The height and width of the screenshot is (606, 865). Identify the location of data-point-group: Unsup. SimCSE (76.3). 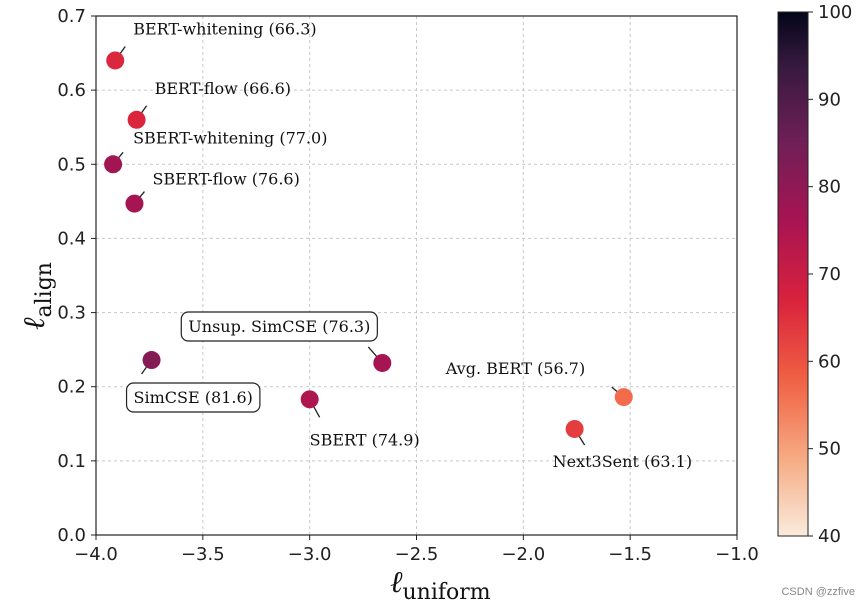
(286, 341).